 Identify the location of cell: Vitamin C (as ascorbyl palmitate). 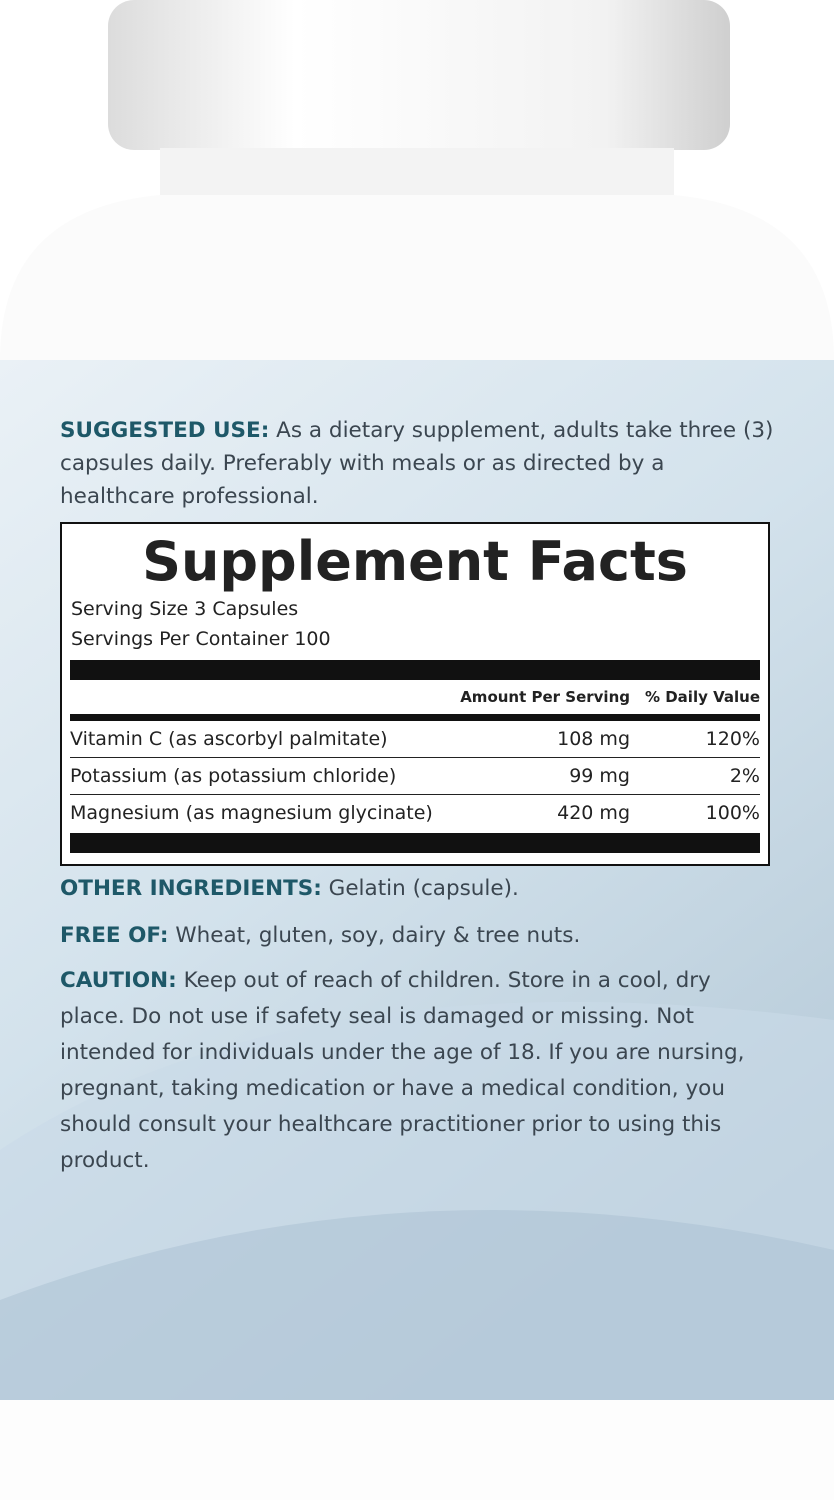
(229, 739).